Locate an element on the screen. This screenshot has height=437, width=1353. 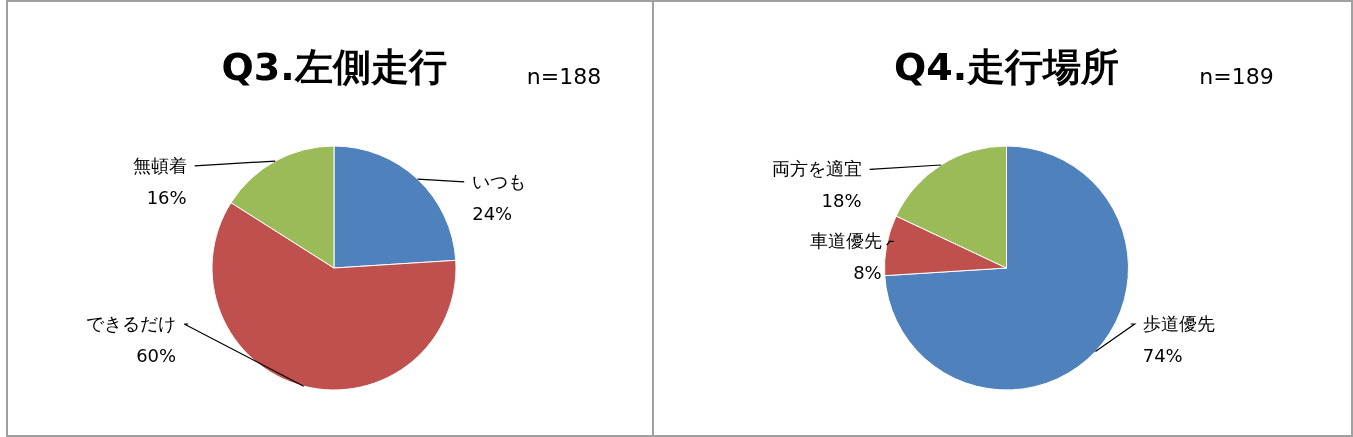
slice-label: 歩道優先 is located at coordinates (1178, 323).